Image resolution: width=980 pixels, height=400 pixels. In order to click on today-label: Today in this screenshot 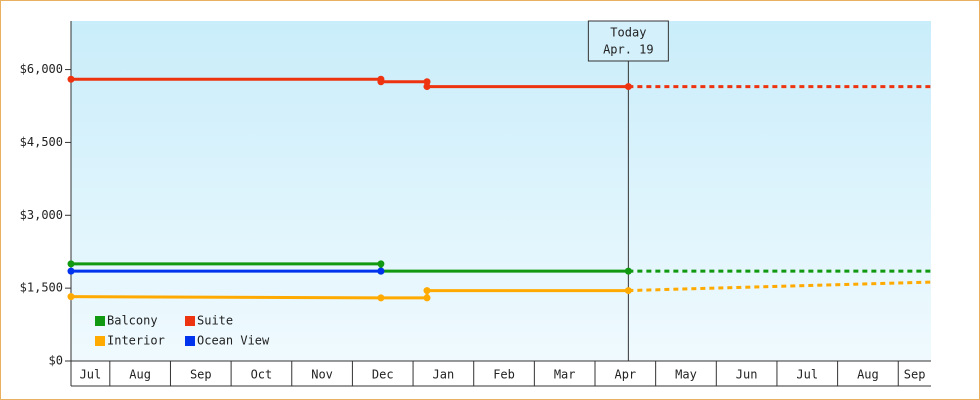, I will do `click(628, 33)`.